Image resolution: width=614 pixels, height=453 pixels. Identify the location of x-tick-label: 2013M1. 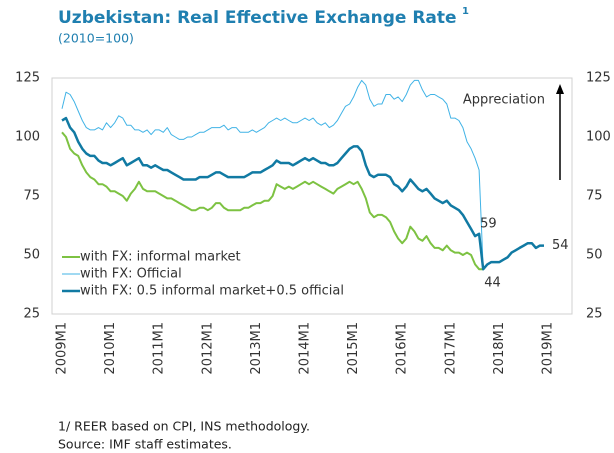
(256, 348).